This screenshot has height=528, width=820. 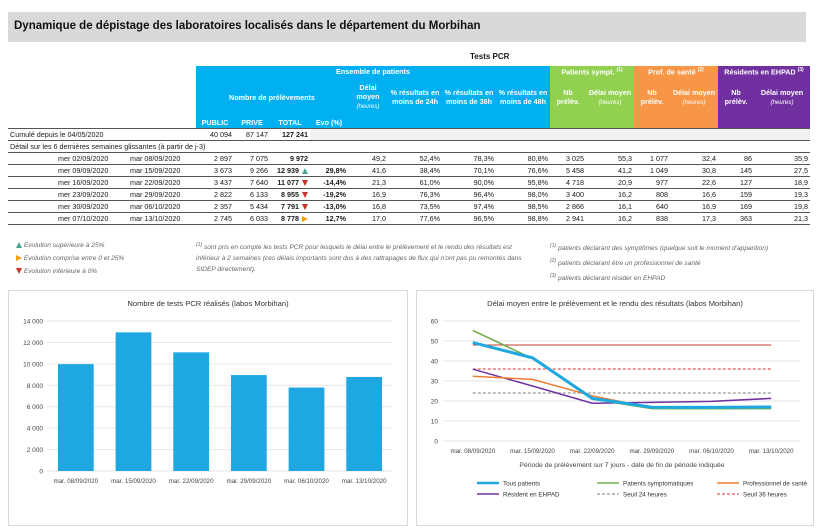 I want to click on cell-priv: 7 640, so click(x=252, y=182).